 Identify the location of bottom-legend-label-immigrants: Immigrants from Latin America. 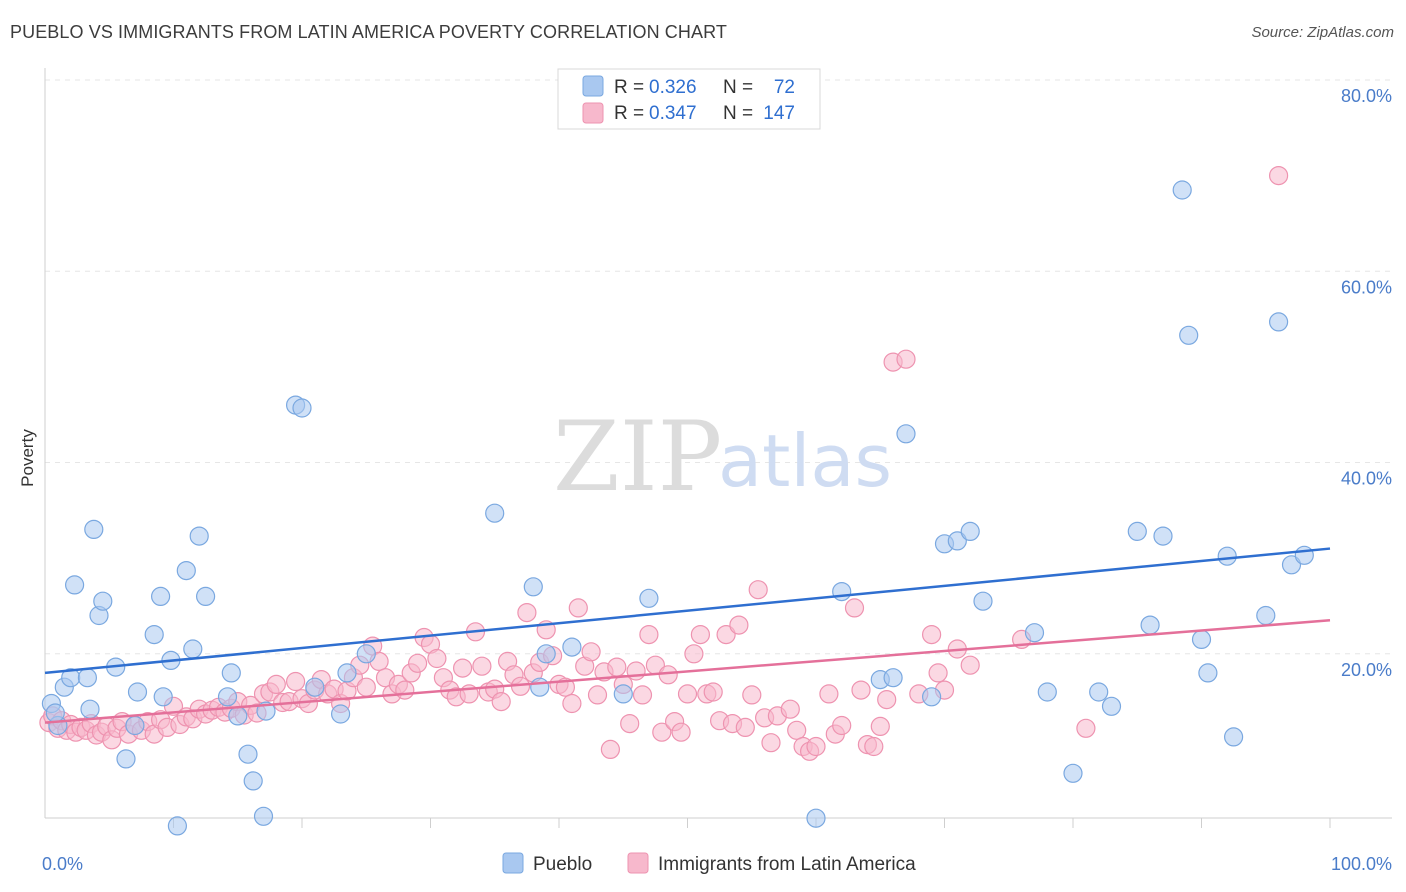
(787, 864).